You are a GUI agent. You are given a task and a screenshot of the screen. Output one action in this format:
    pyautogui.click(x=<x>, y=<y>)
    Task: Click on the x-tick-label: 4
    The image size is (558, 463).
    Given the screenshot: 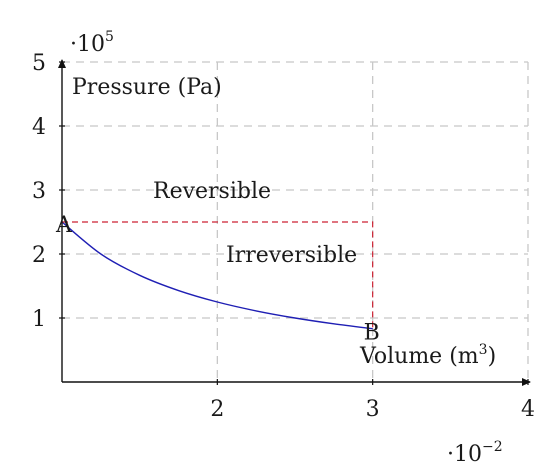 What is the action you would take?
    pyautogui.click(x=528, y=409)
    